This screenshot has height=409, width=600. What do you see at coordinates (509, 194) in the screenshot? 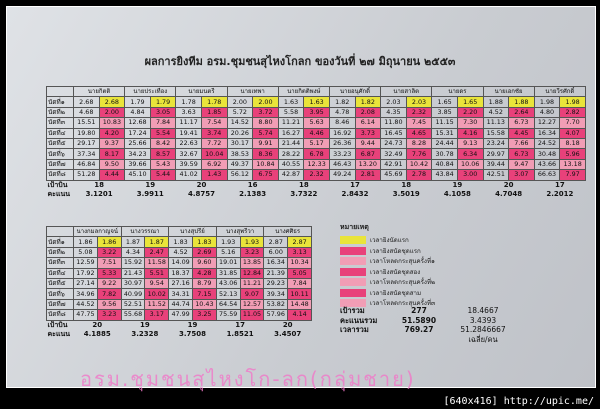
I see `footer-cell: 4.7048` at bounding box center [509, 194].